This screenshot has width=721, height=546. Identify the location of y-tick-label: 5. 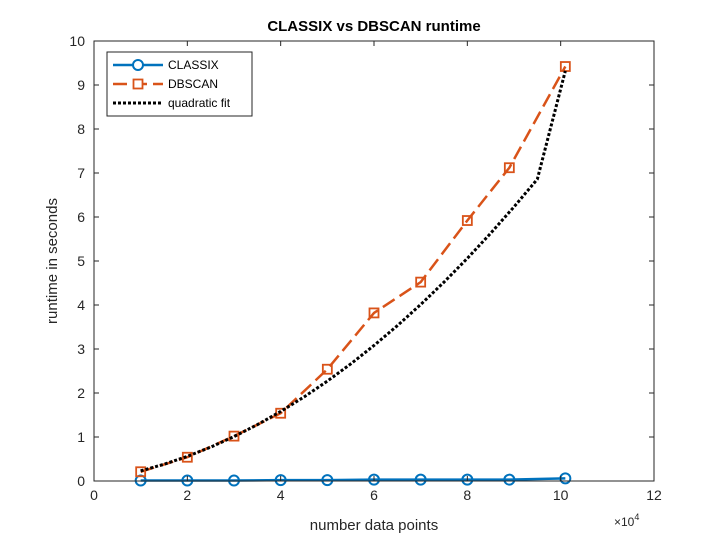
(81, 261).